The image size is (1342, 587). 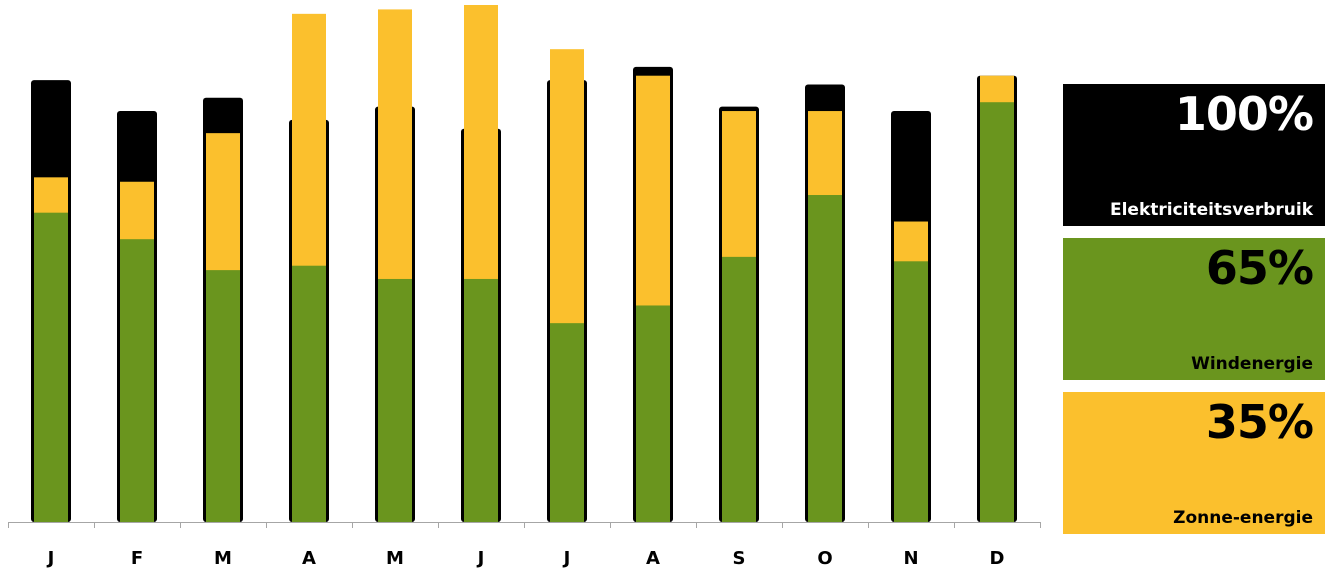 What do you see at coordinates (1252, 364) in the screenshot?
I see `legend-wind-label: Windenergie` at bounding box center [1252, 364].